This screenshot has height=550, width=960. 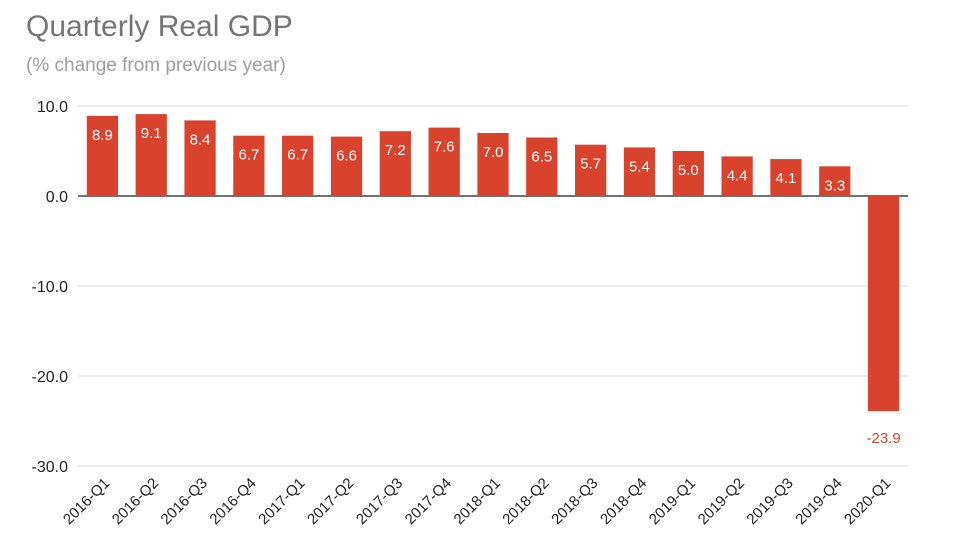 What do you see at coordinates (200, 139) in the screenshot?
I see `data-label: 8.4` at bounding box center [200, 139].